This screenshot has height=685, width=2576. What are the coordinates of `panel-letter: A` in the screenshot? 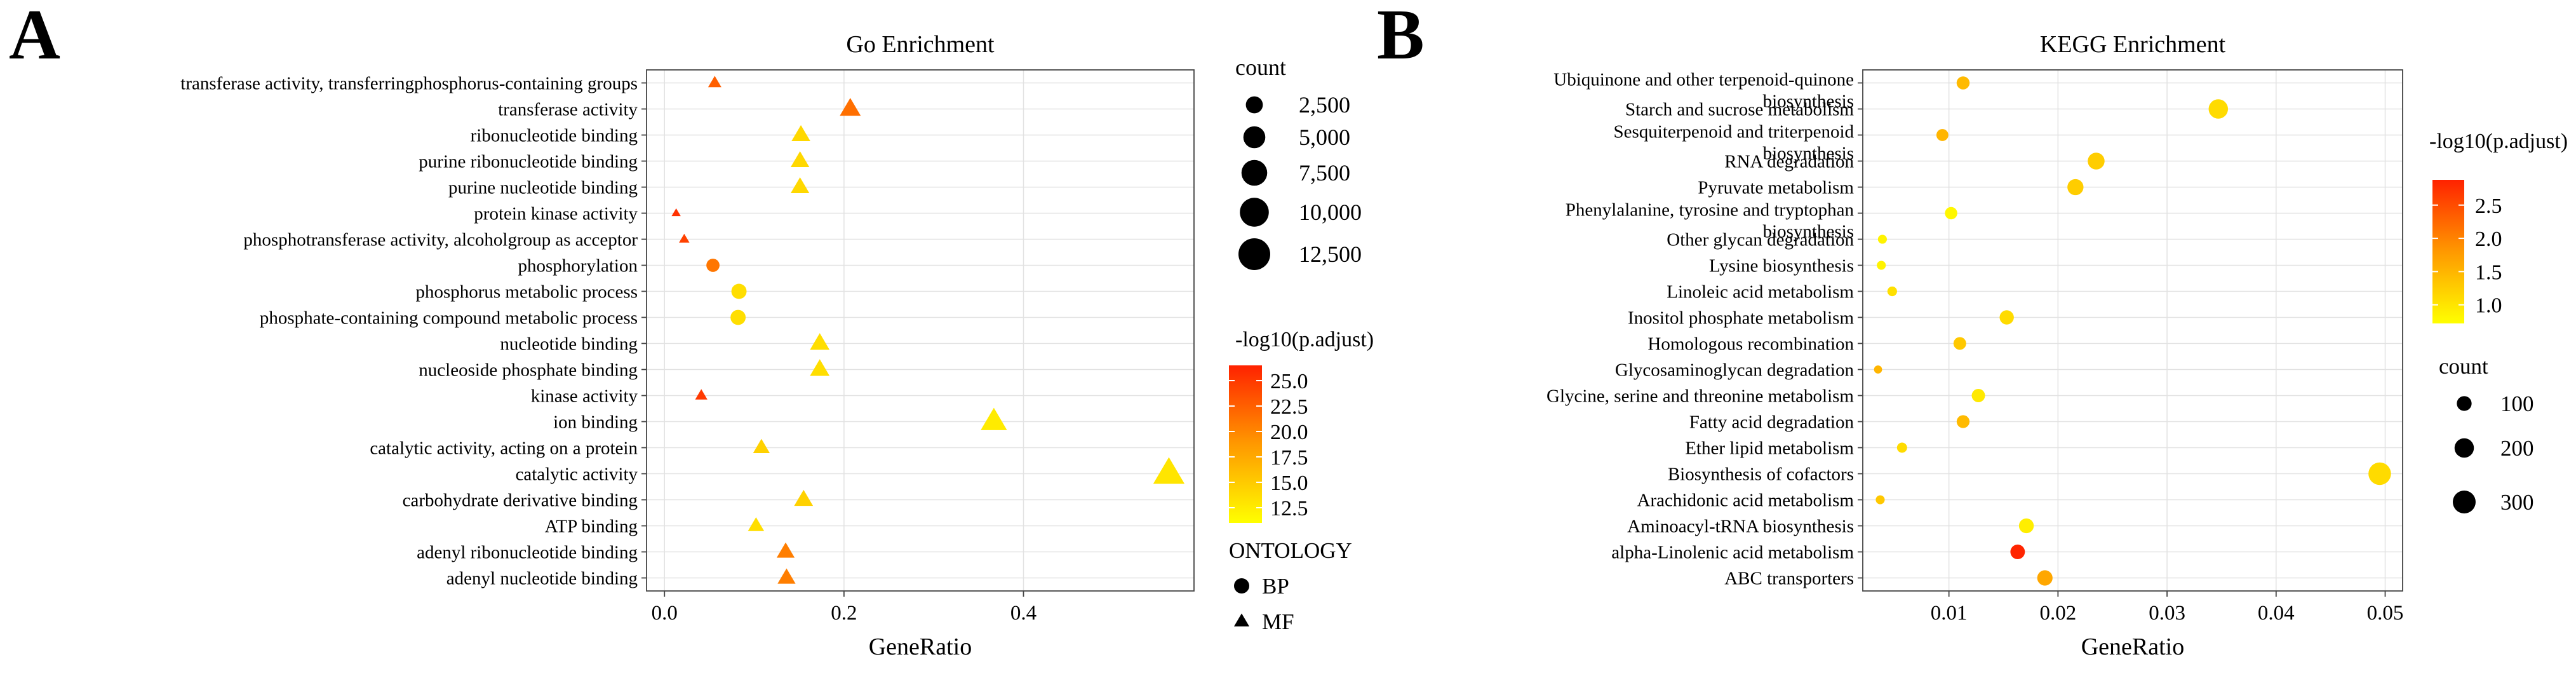 It's located at (34, 37).